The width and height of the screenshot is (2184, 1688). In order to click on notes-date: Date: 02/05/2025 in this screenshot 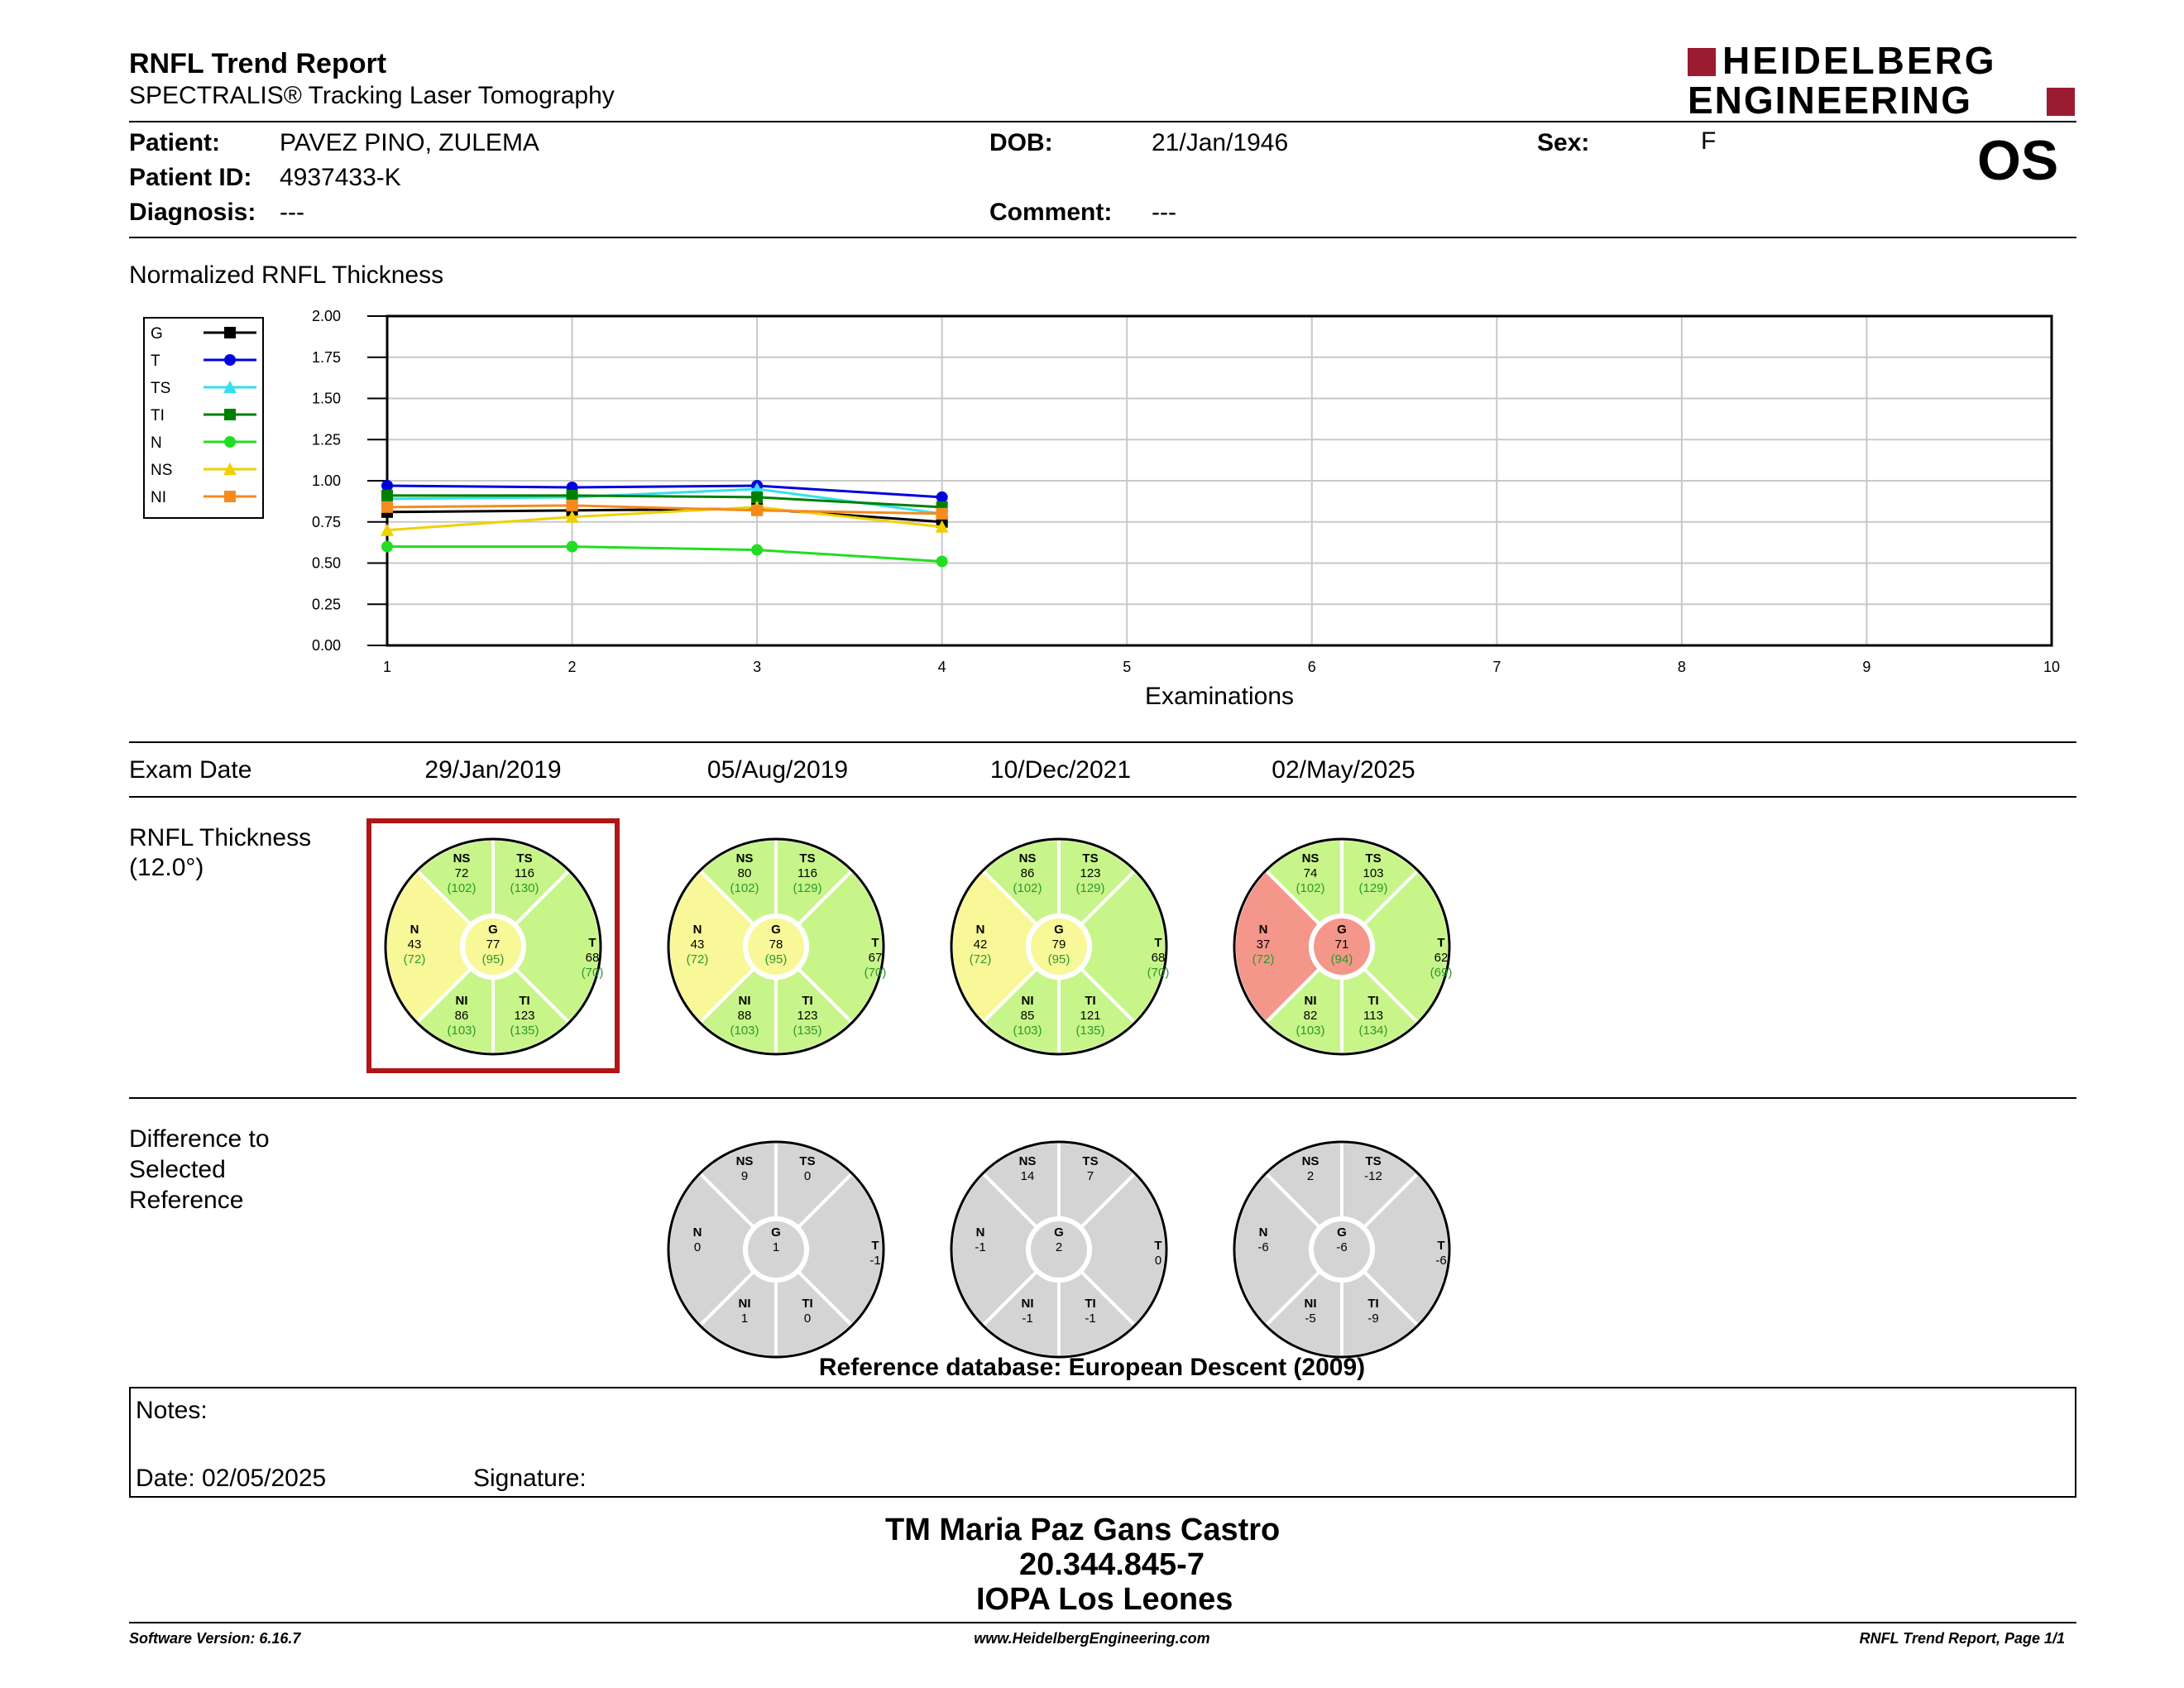, I will do `click(231, 1478)`.